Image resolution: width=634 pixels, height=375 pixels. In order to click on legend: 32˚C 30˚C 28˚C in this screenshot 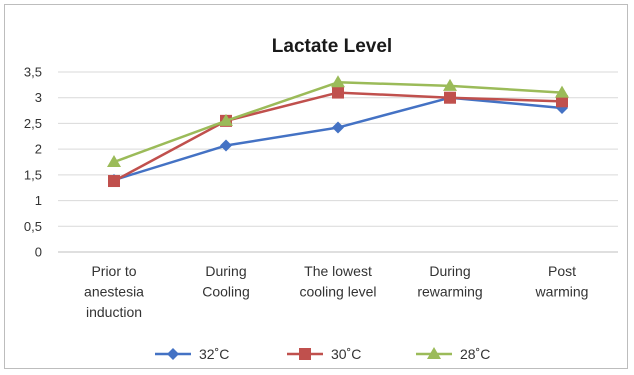, I will do `click(322, 354)`.